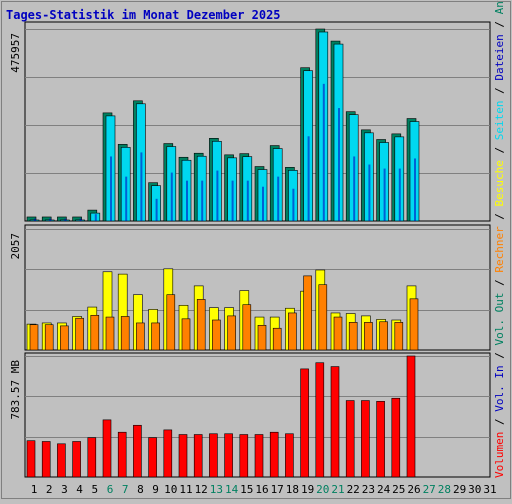 The image size is (512, 504). I want to click on day-label-19: 19, so click(307, 489).